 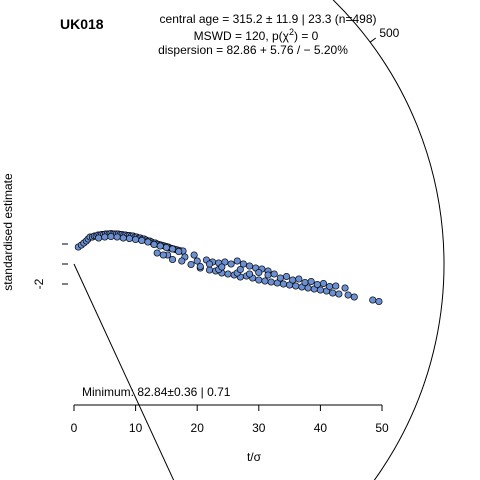 What do you see at coordinates (39, 283) in the screenshot?
I see `y-tick-label: -2` at bounding box center [39, 283].